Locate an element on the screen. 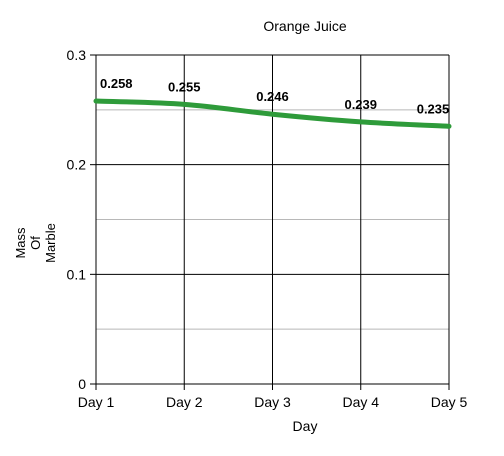 This screenshot has width=504, height=456. y-tick-label: 0.1 is located at coordinates (77, 274).